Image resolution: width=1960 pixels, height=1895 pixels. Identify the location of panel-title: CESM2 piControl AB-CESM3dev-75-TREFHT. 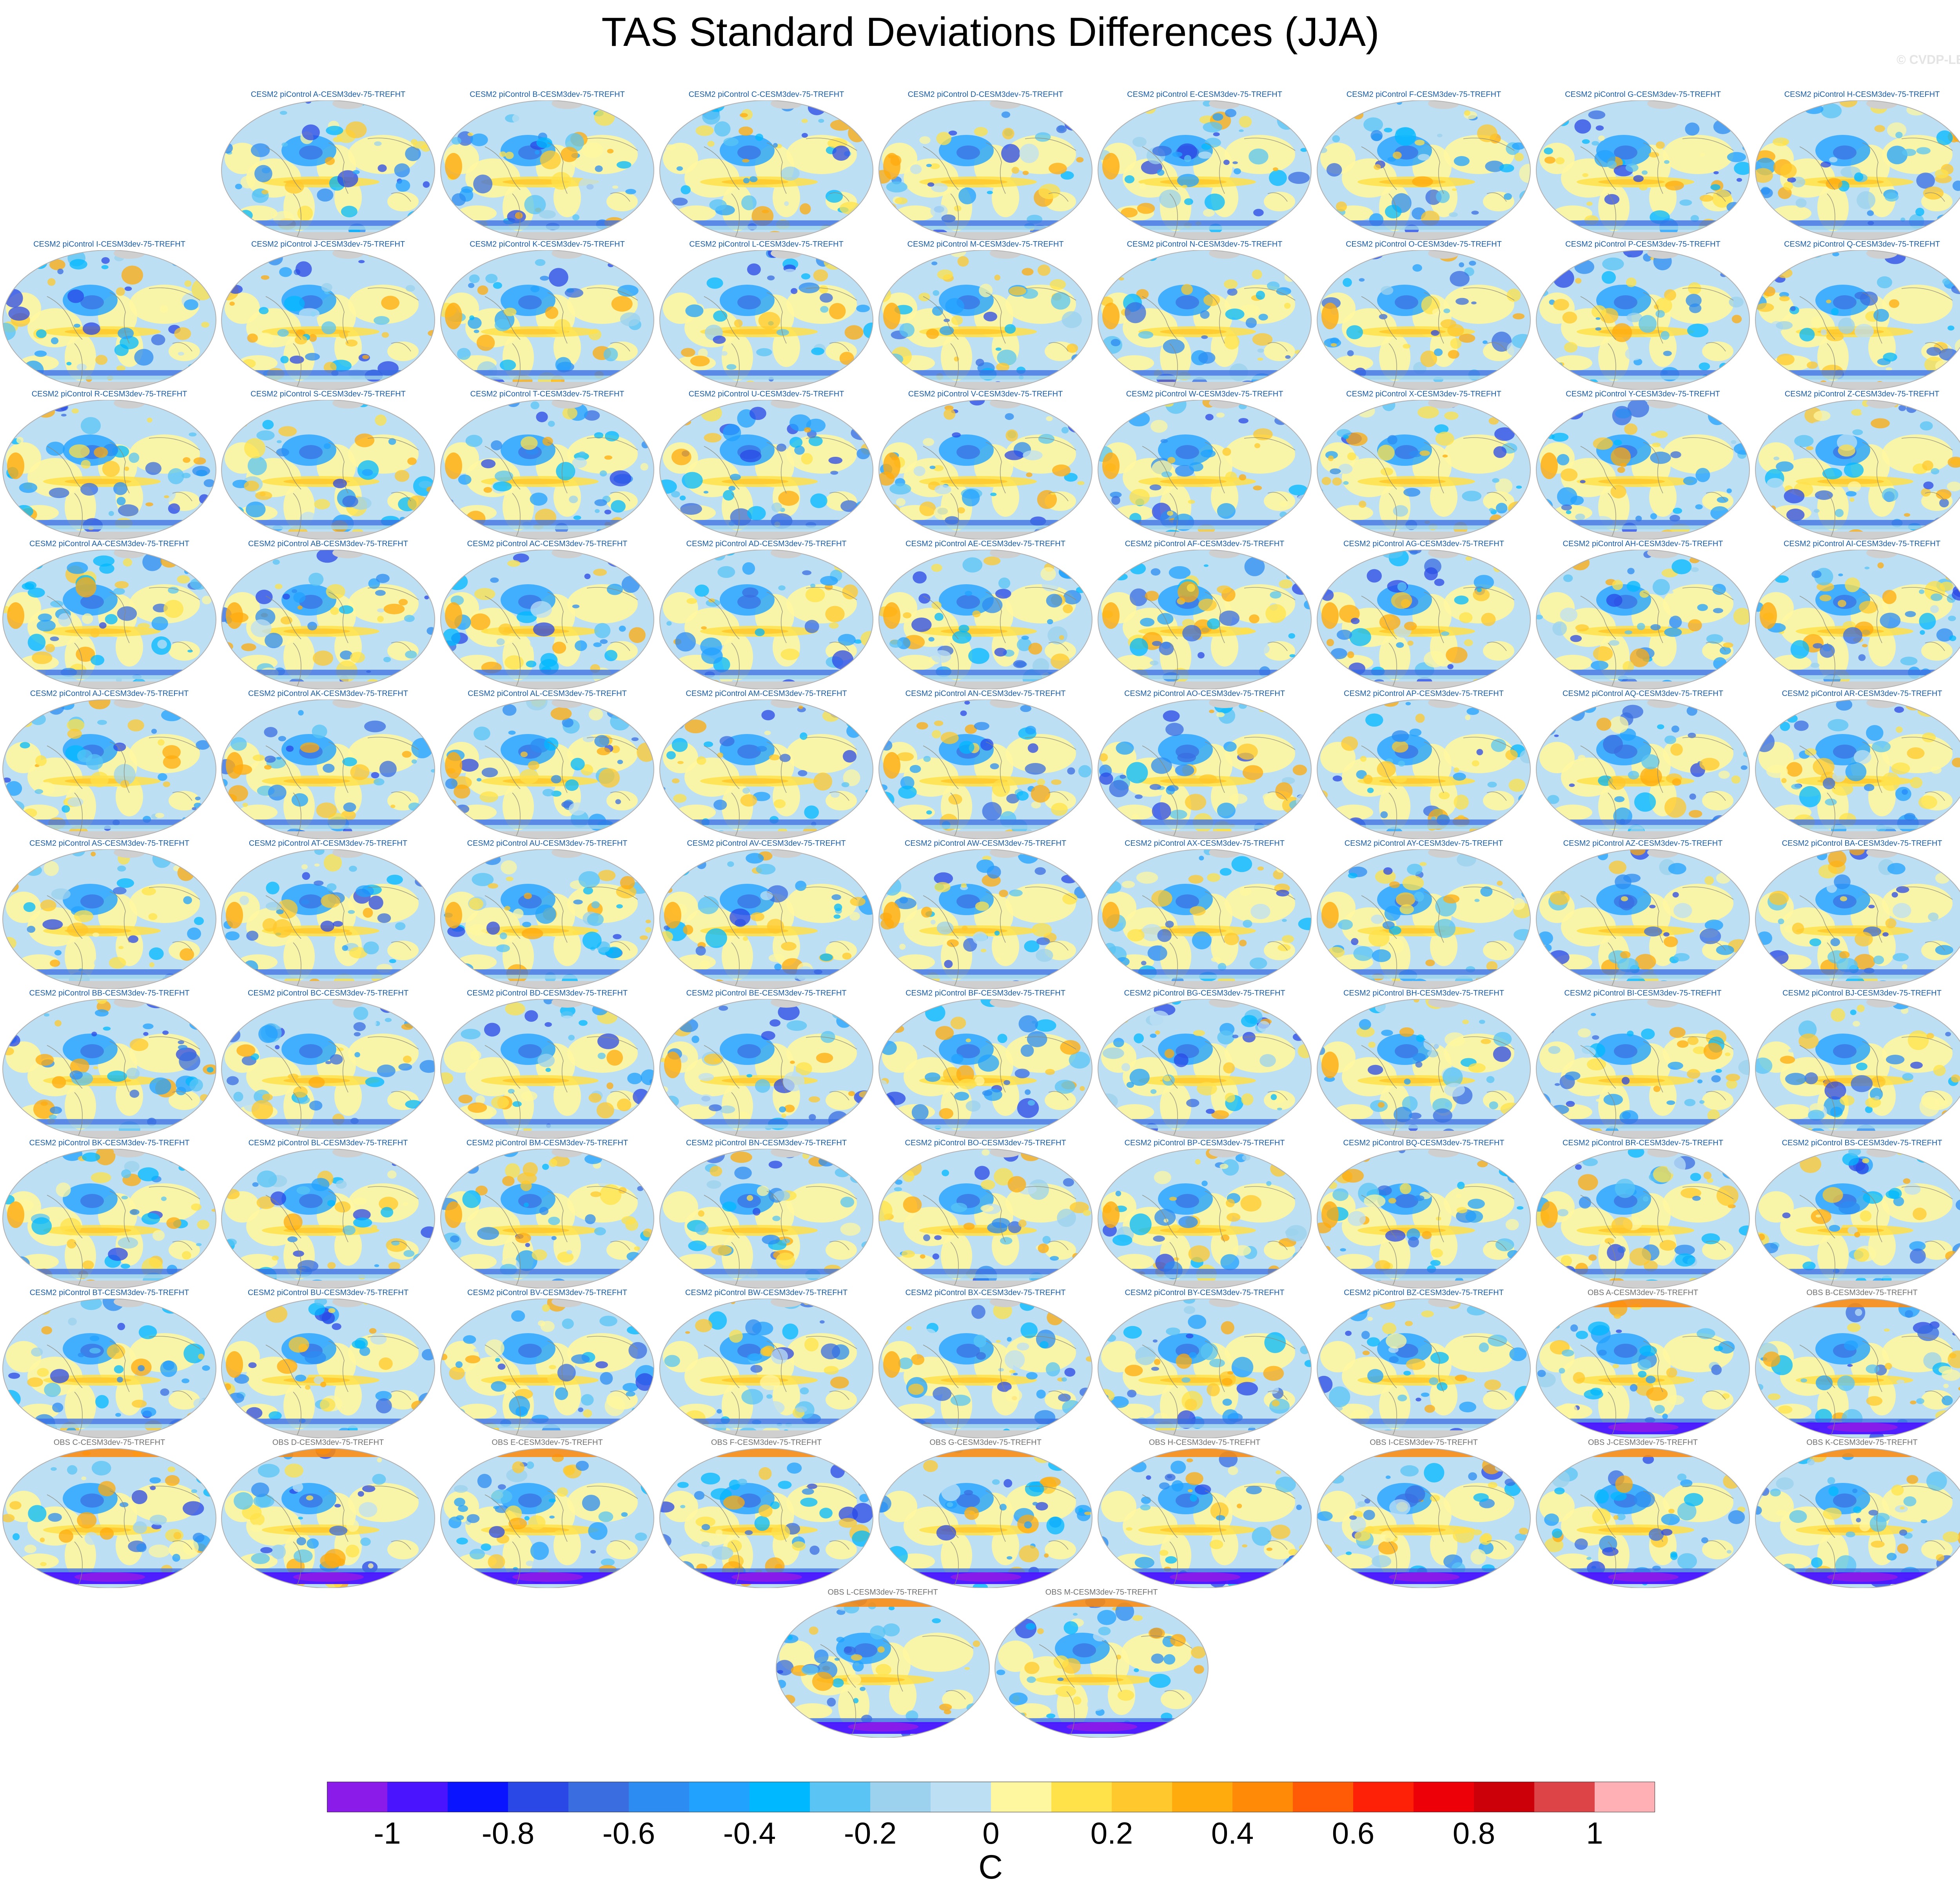
(328, 544).